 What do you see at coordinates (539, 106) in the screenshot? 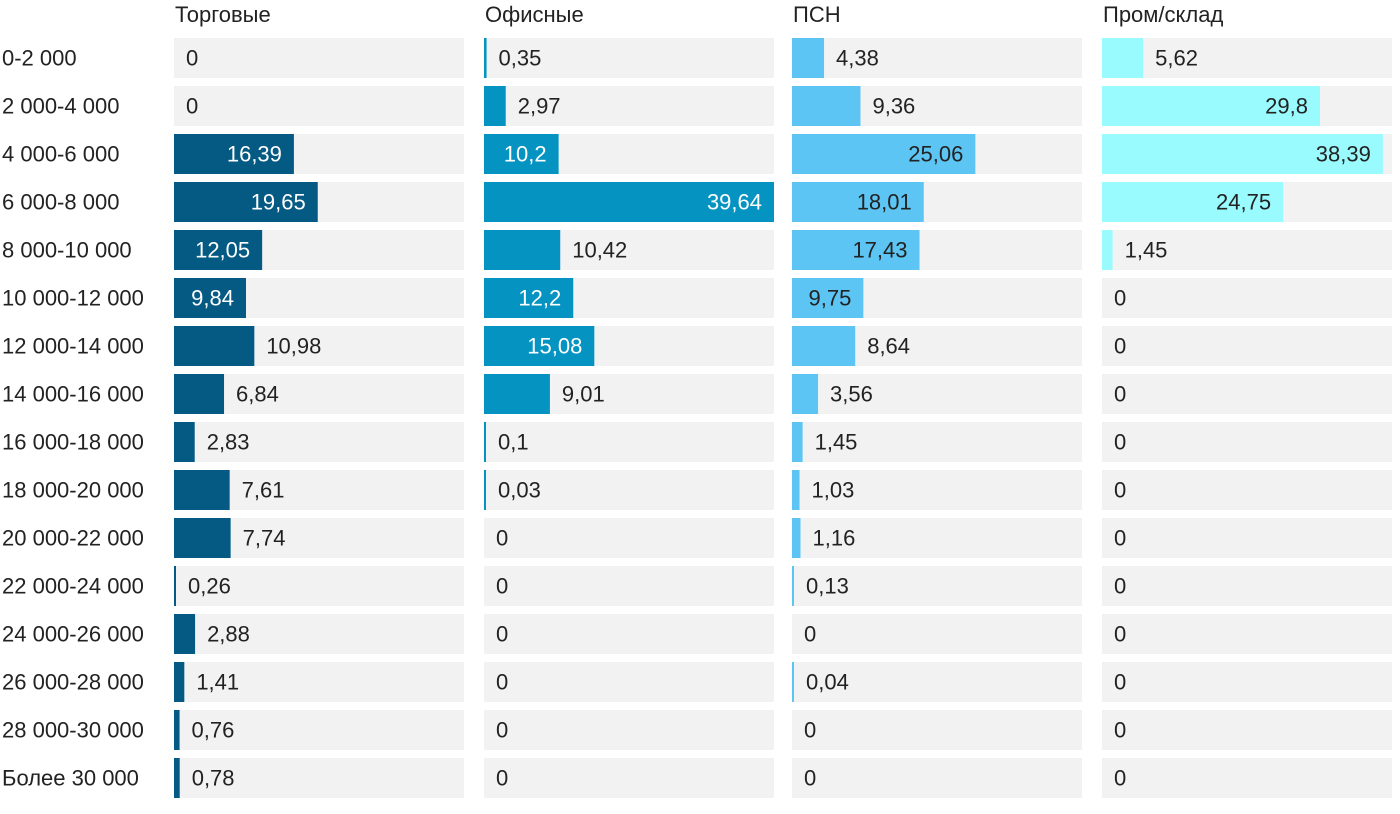
I see `data-label: 2,97` at bounding box center [539, 106].